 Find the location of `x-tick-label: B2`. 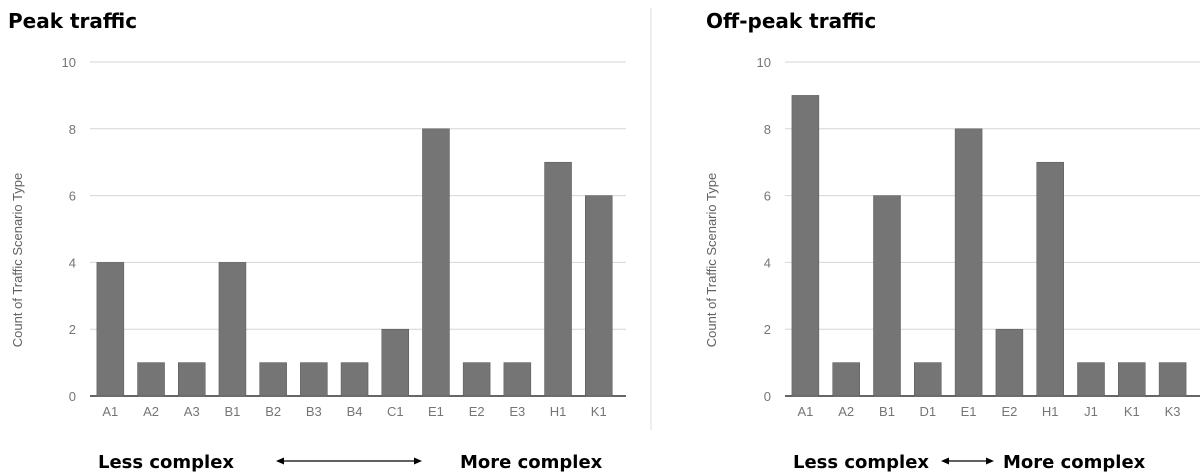

x-tick-label: B2 is located at coordinates (273, 411).